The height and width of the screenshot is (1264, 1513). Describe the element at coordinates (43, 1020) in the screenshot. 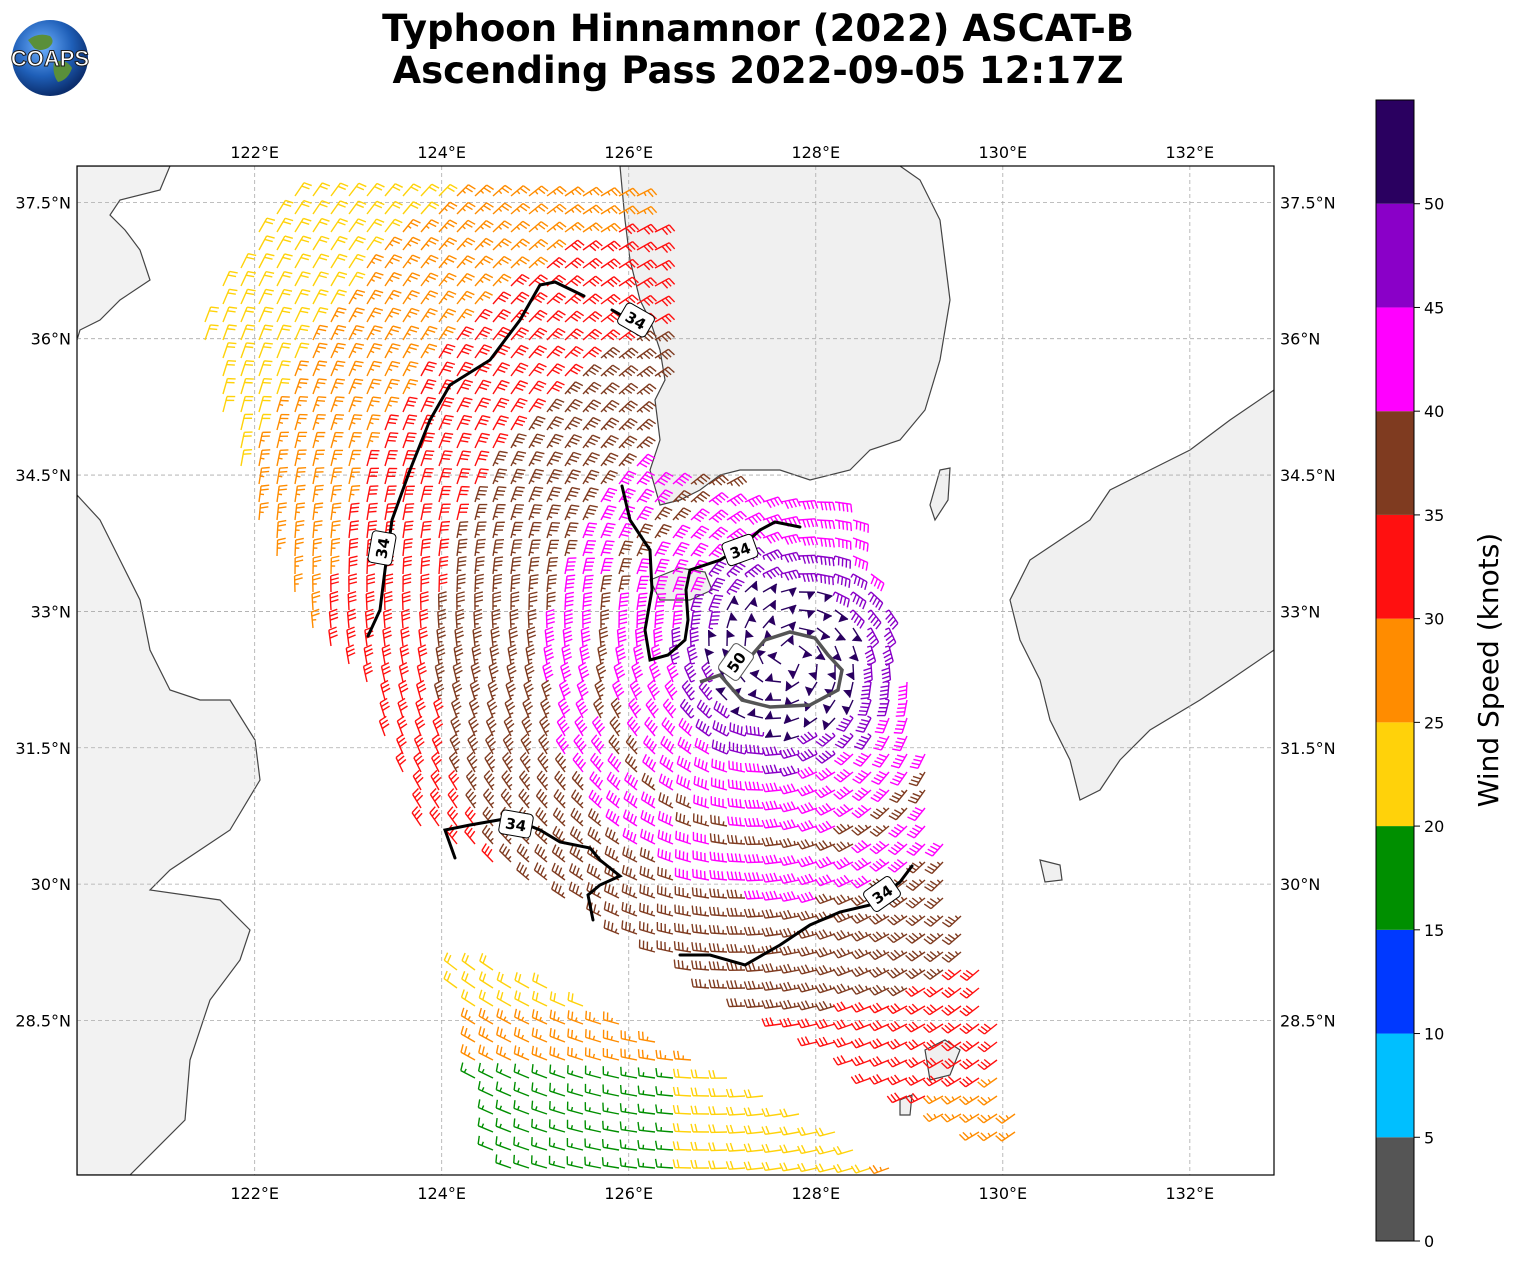

I see `lat-tick-label-left: 28.5°N` at that location.